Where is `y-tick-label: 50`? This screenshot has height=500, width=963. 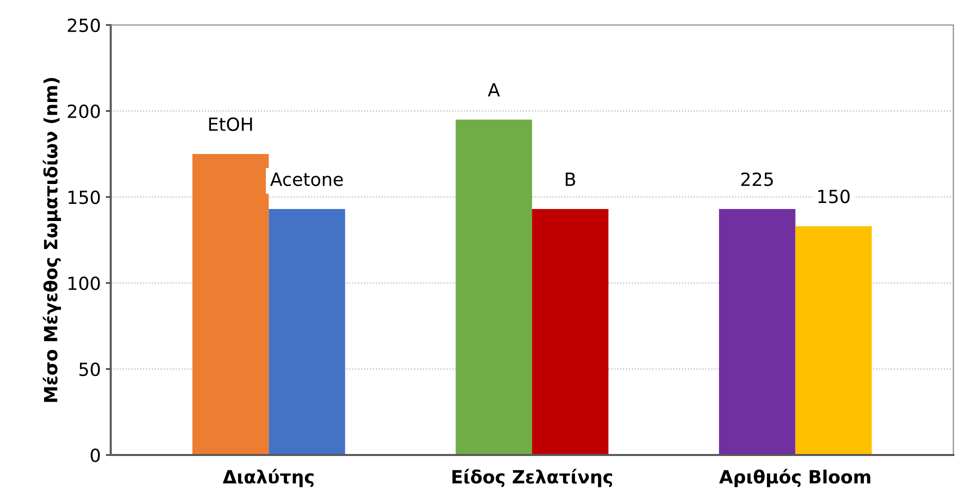
y-tick-label: 50 is located at coordinates (89, 369).